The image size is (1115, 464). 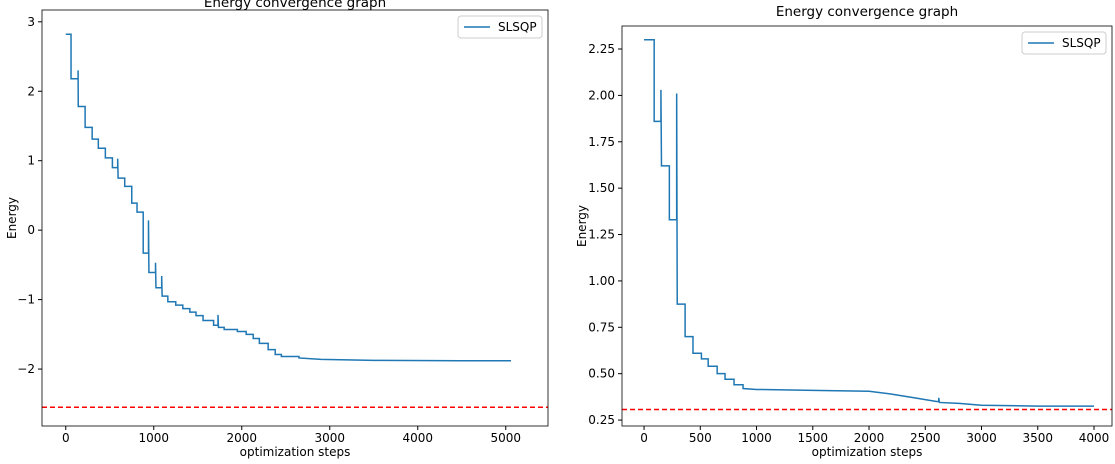 What do you see at coordinates (601, 142) in the screenshot?
I see `y-tick-label: 1.75` at bounding box center [601, 142].